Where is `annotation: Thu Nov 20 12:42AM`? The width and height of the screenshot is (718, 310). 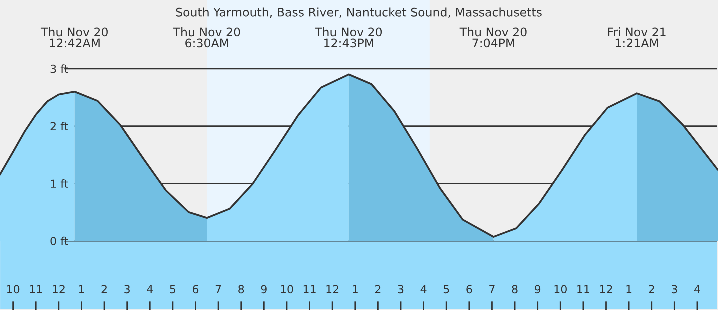 annotation: Thu Nov 20 12:42AM is located at coordinates (74, 38).